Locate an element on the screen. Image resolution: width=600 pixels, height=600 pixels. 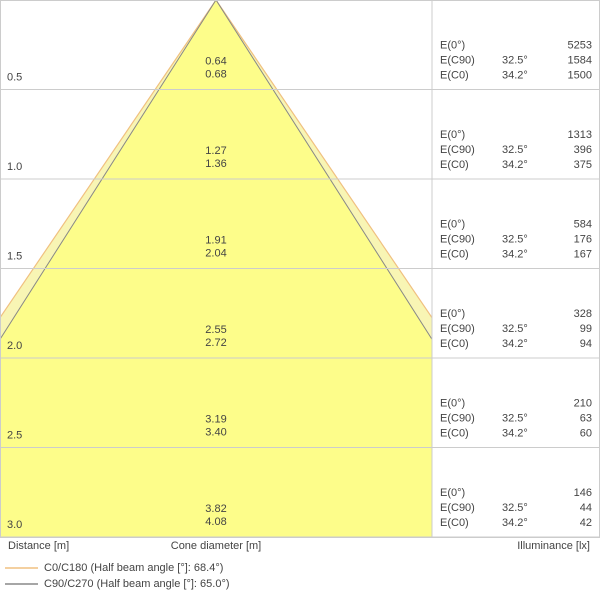
axis-label: Distance [m] is located at coordinates (38, 546).